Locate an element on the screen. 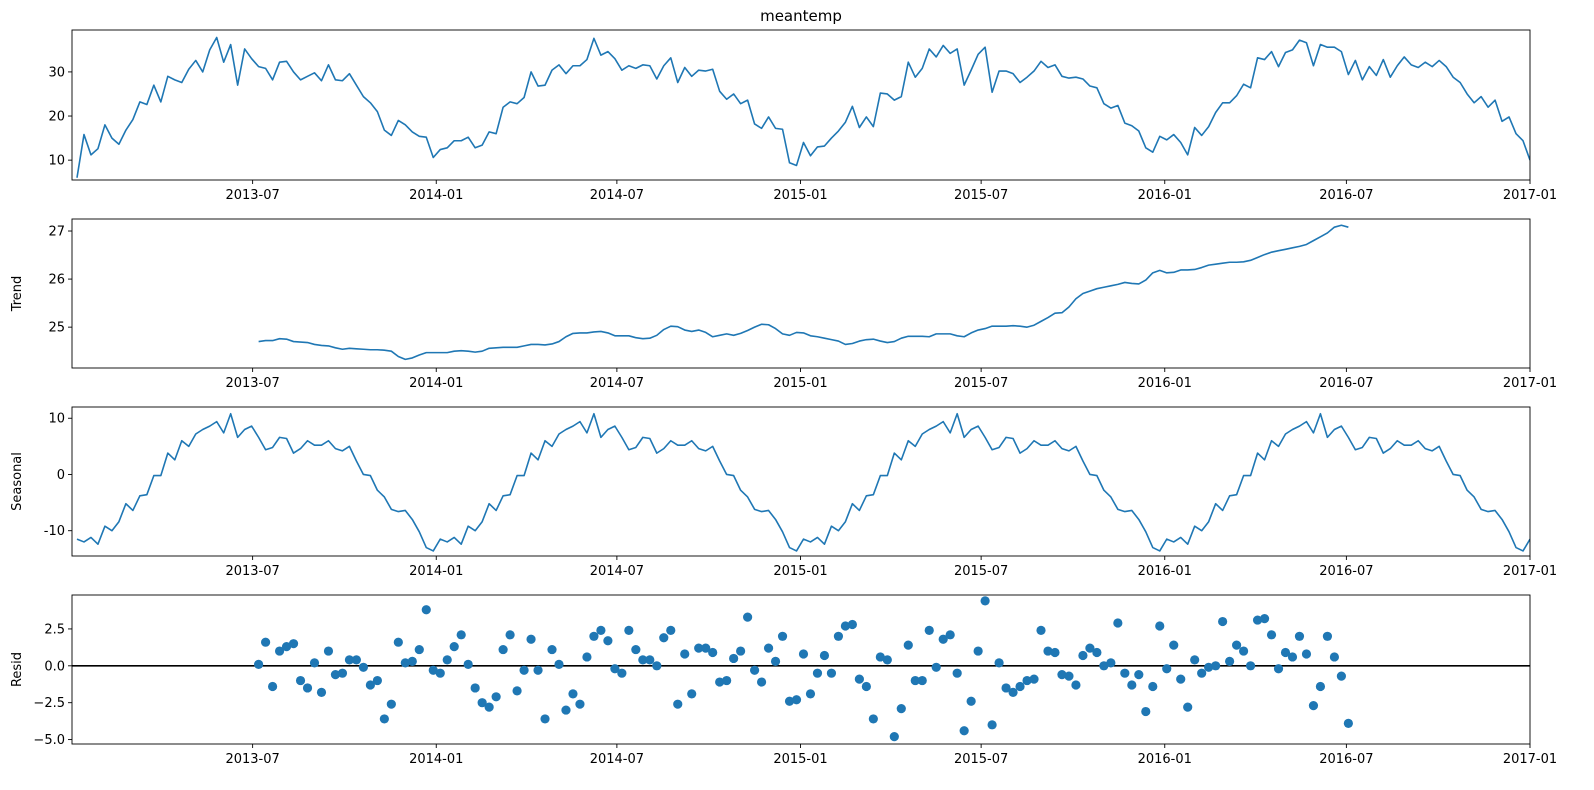  x-tick-label: 2014-01 is located at coordinates (436, 383).